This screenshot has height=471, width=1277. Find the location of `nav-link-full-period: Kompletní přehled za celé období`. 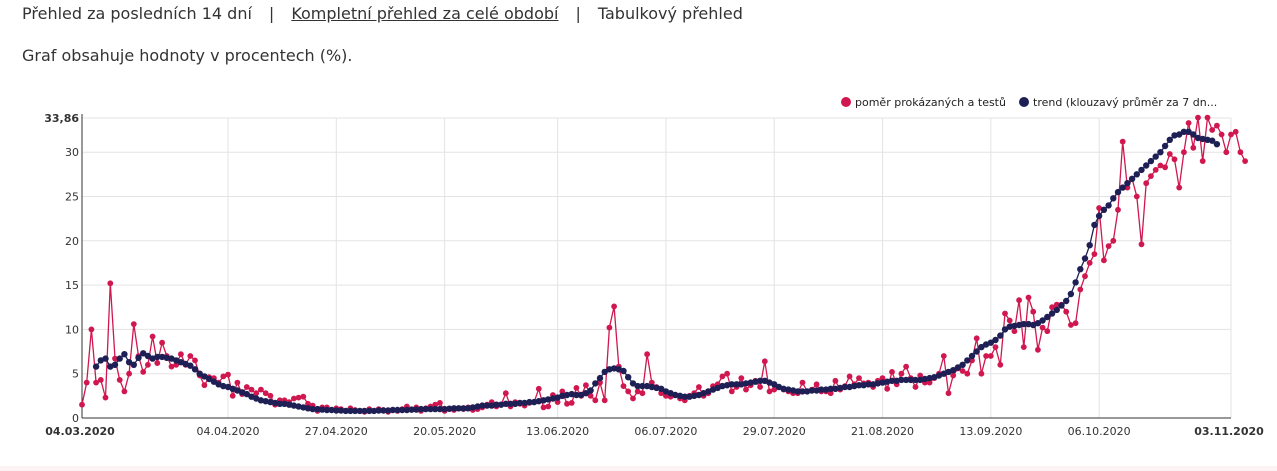

nav-link-full-period: Kompletní přehled za celé období is located at coordinates (425, 13).